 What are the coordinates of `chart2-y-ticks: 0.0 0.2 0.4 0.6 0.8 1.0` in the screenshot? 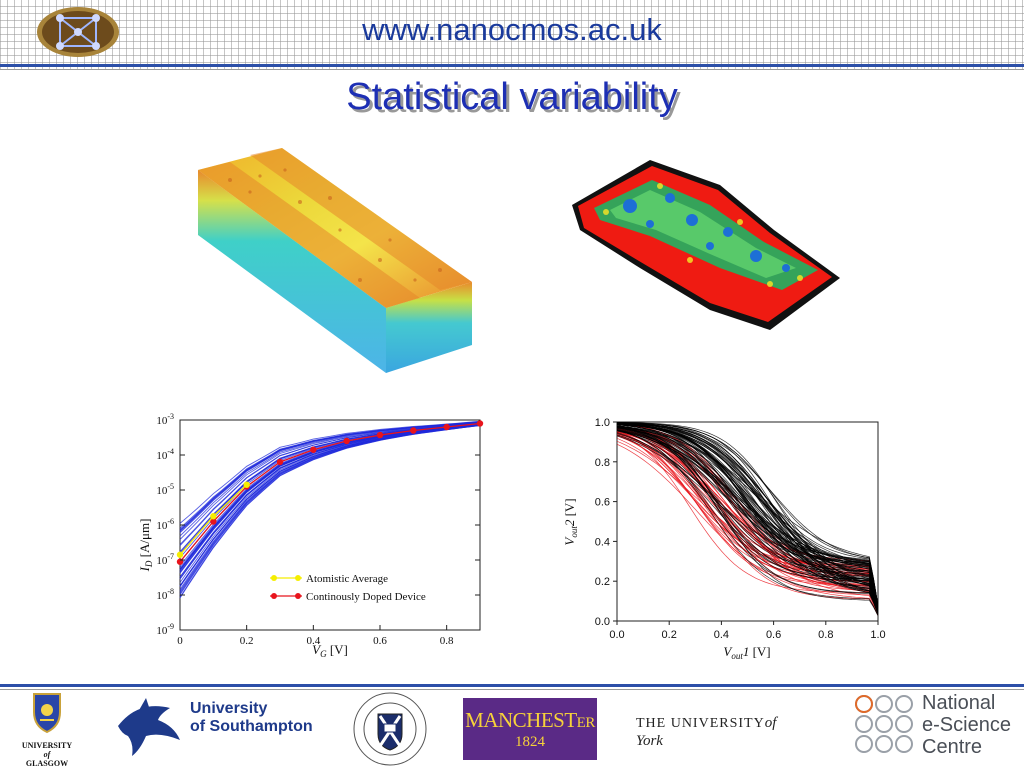 It's located at (606, 522).